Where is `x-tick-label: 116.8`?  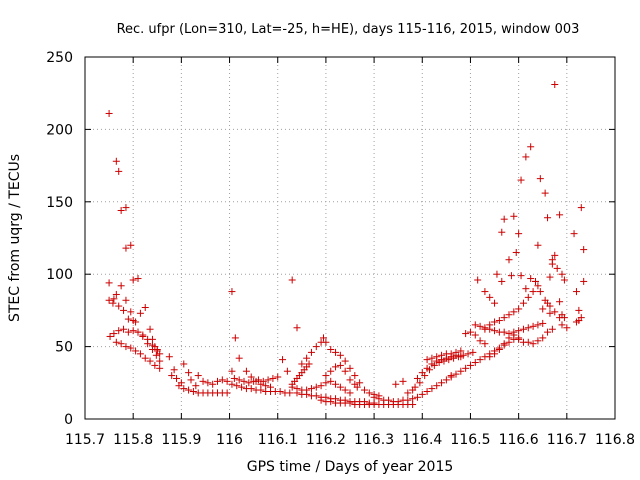 x-tick-label: 116.8 is located at coordinates (615, 440).